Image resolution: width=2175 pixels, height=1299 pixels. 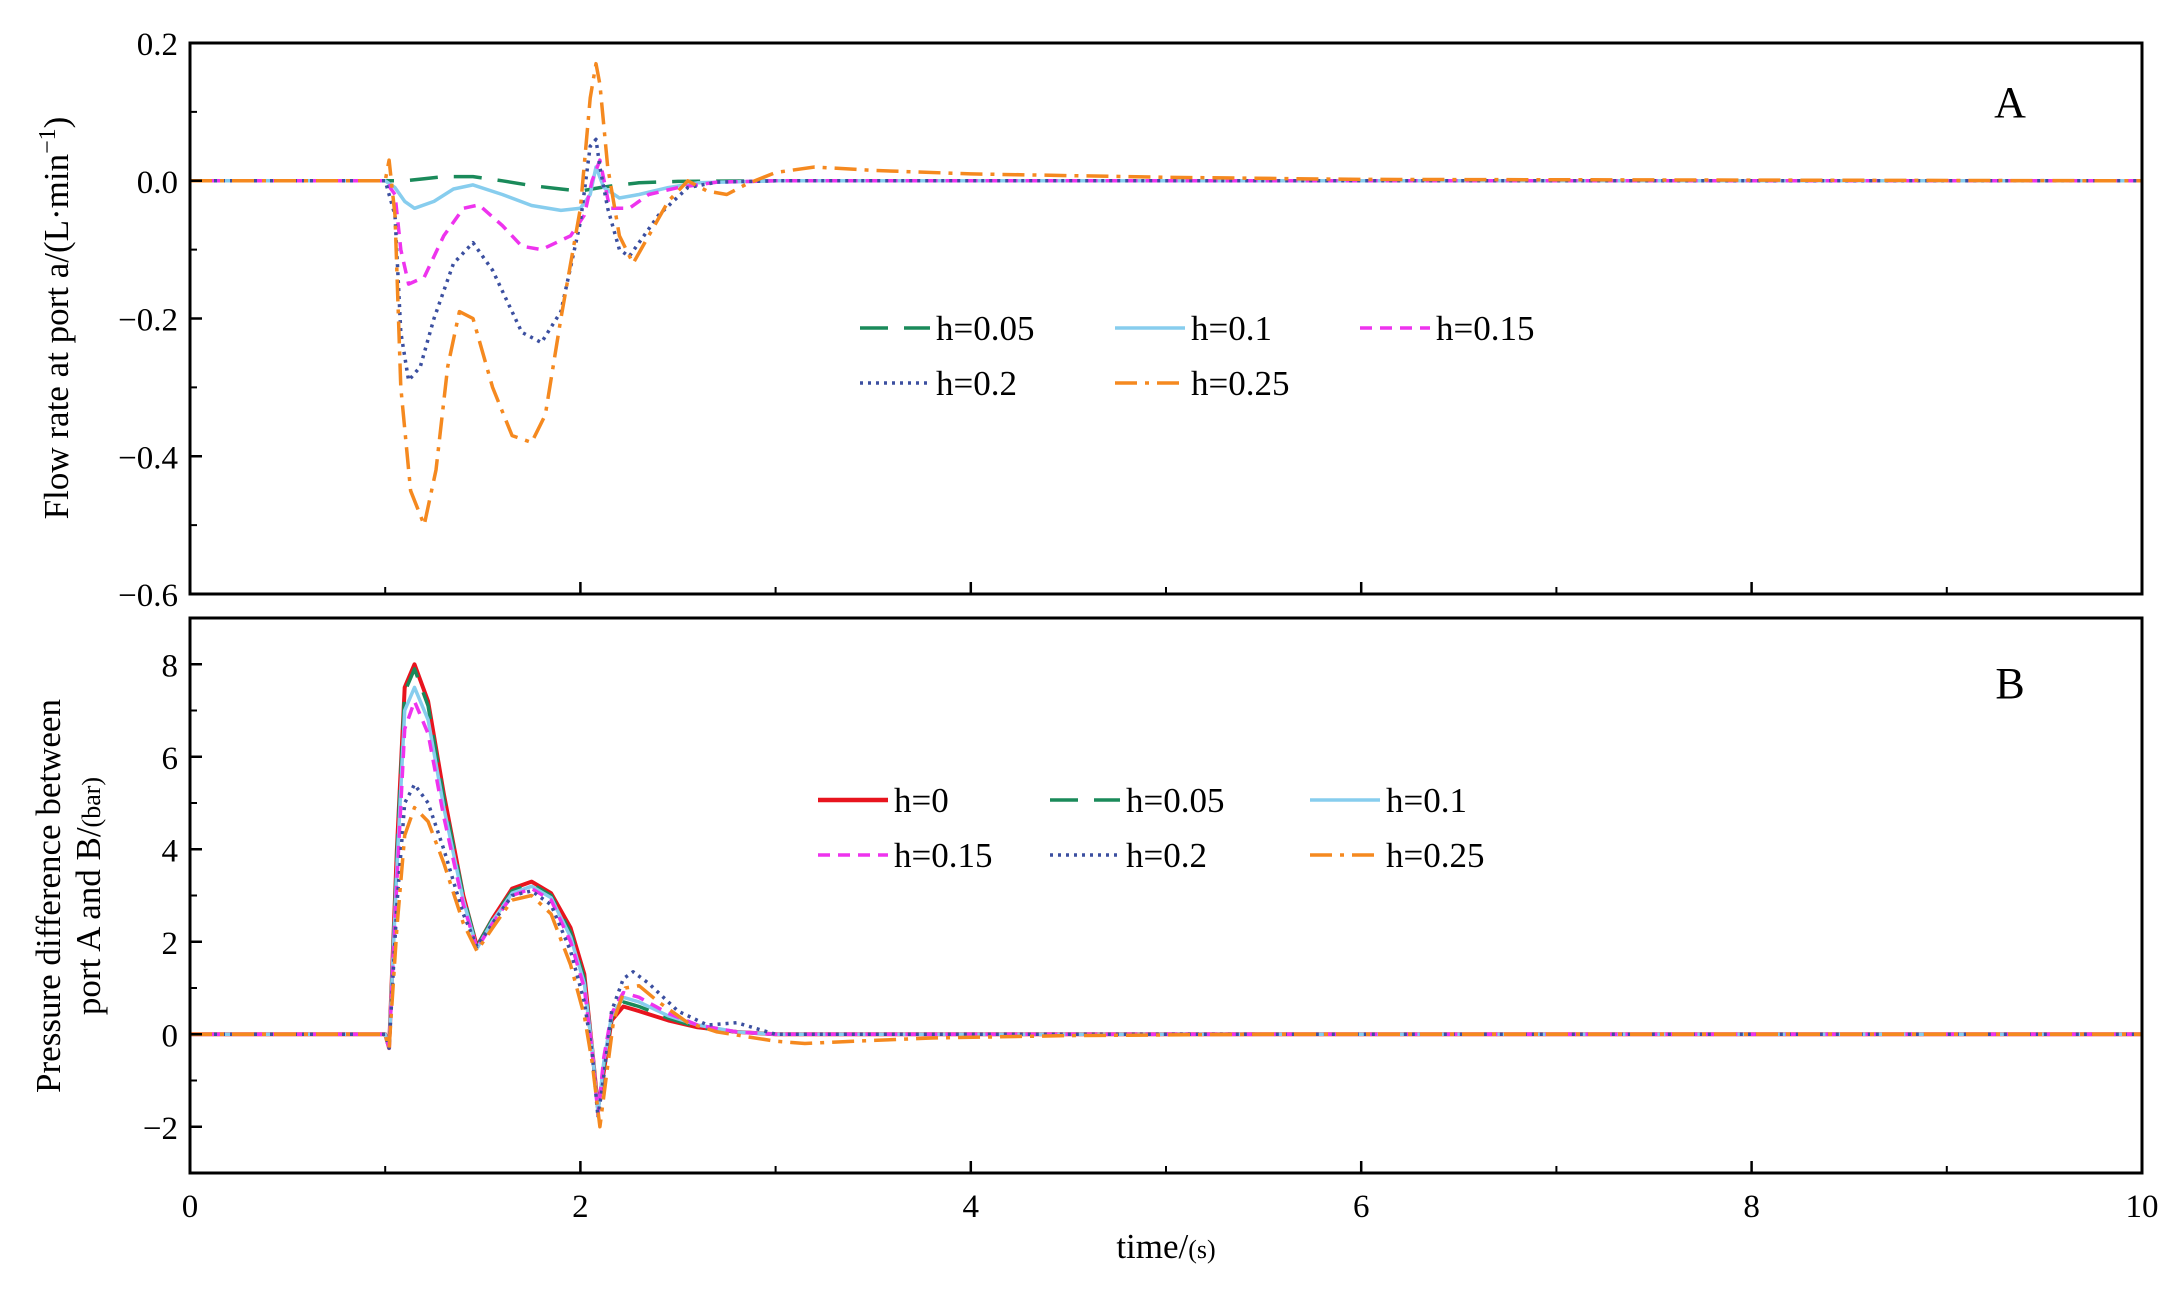 What do you see at coordinates (48, 141) in the screenshot?
I see `panel-a-ylabel-sup: −1` at bounding box center [48, 141].